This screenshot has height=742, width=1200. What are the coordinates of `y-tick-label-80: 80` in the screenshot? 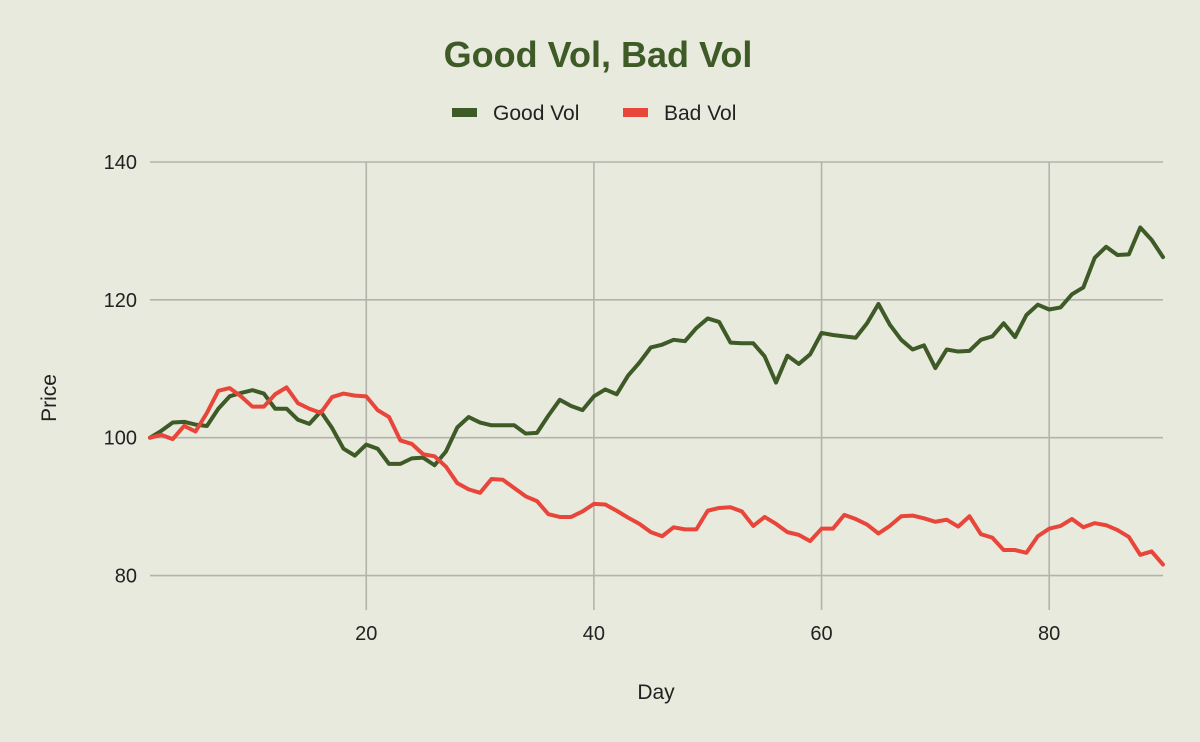 It's located at (126, 577).